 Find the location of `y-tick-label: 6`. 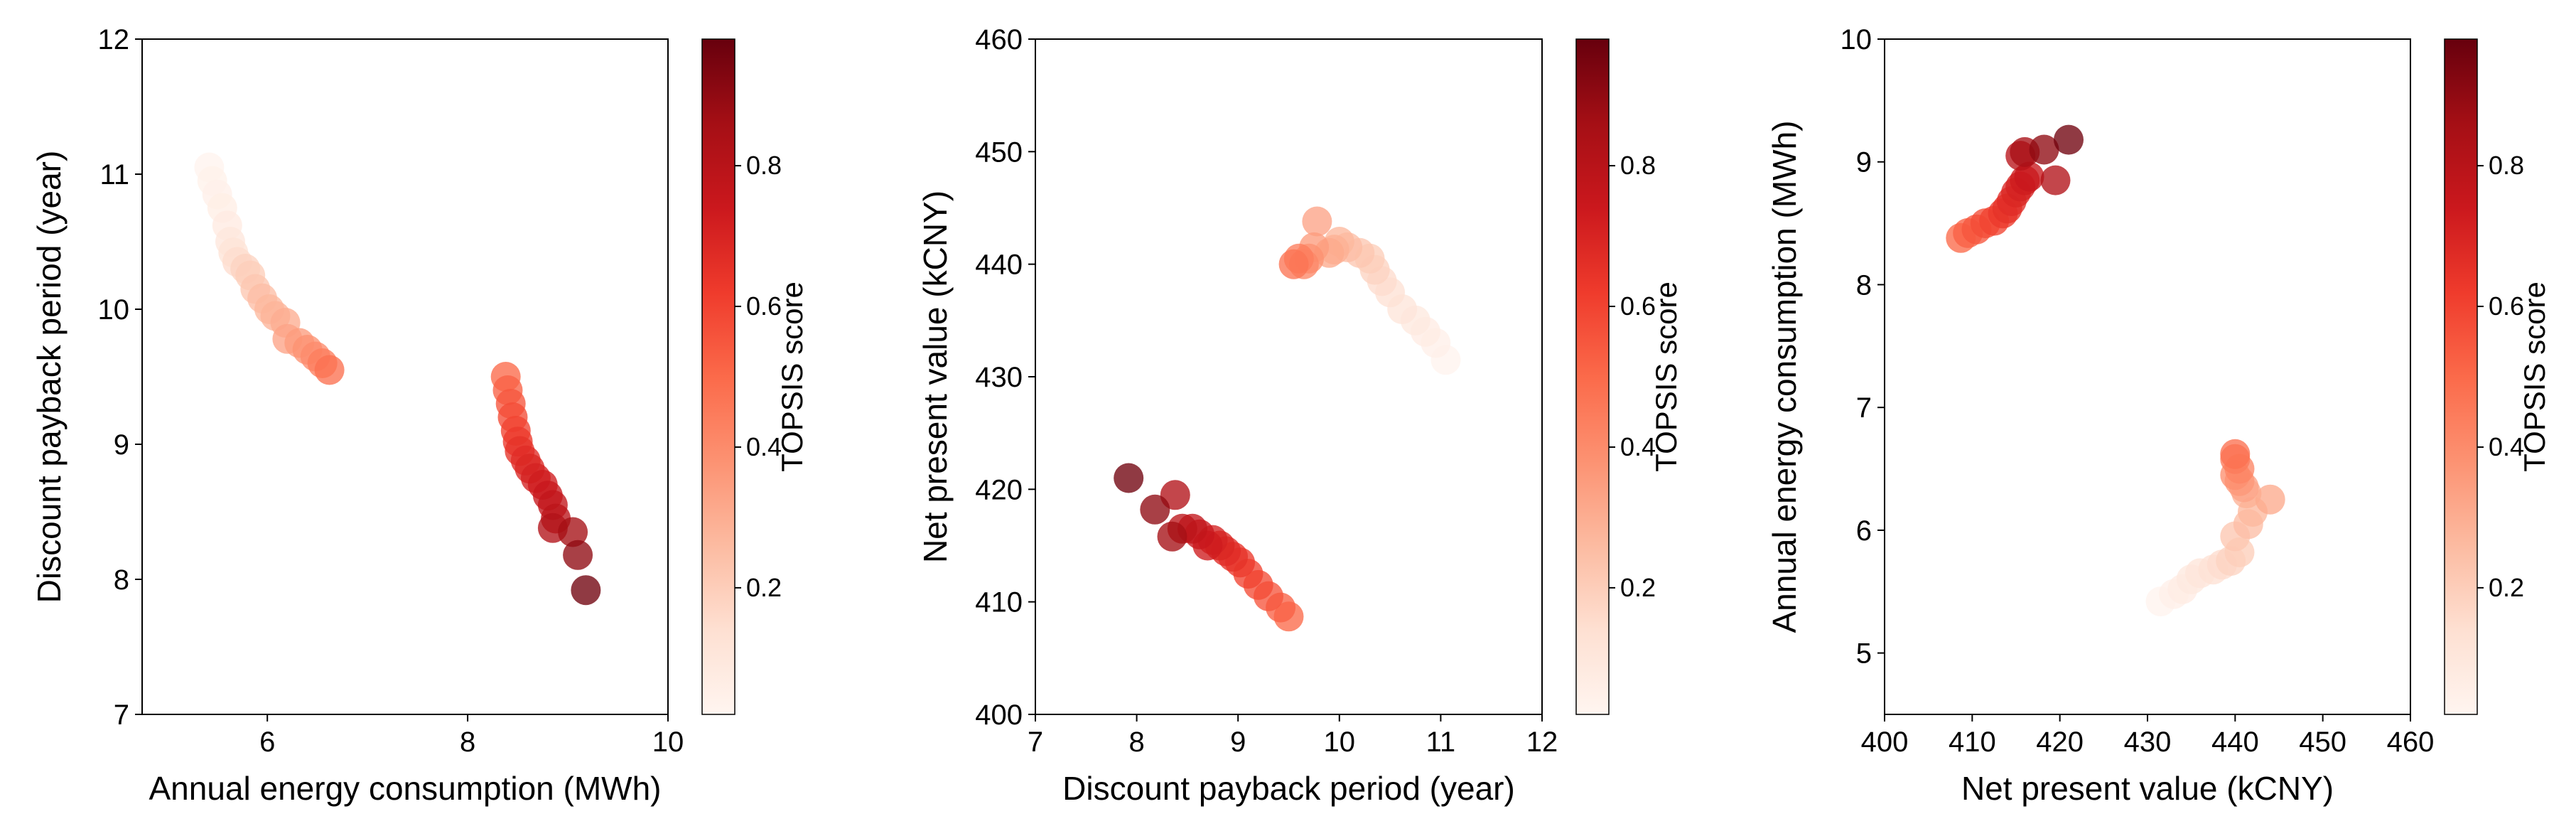

y-tick-label: 6 is located at coordinates (1864, 531).